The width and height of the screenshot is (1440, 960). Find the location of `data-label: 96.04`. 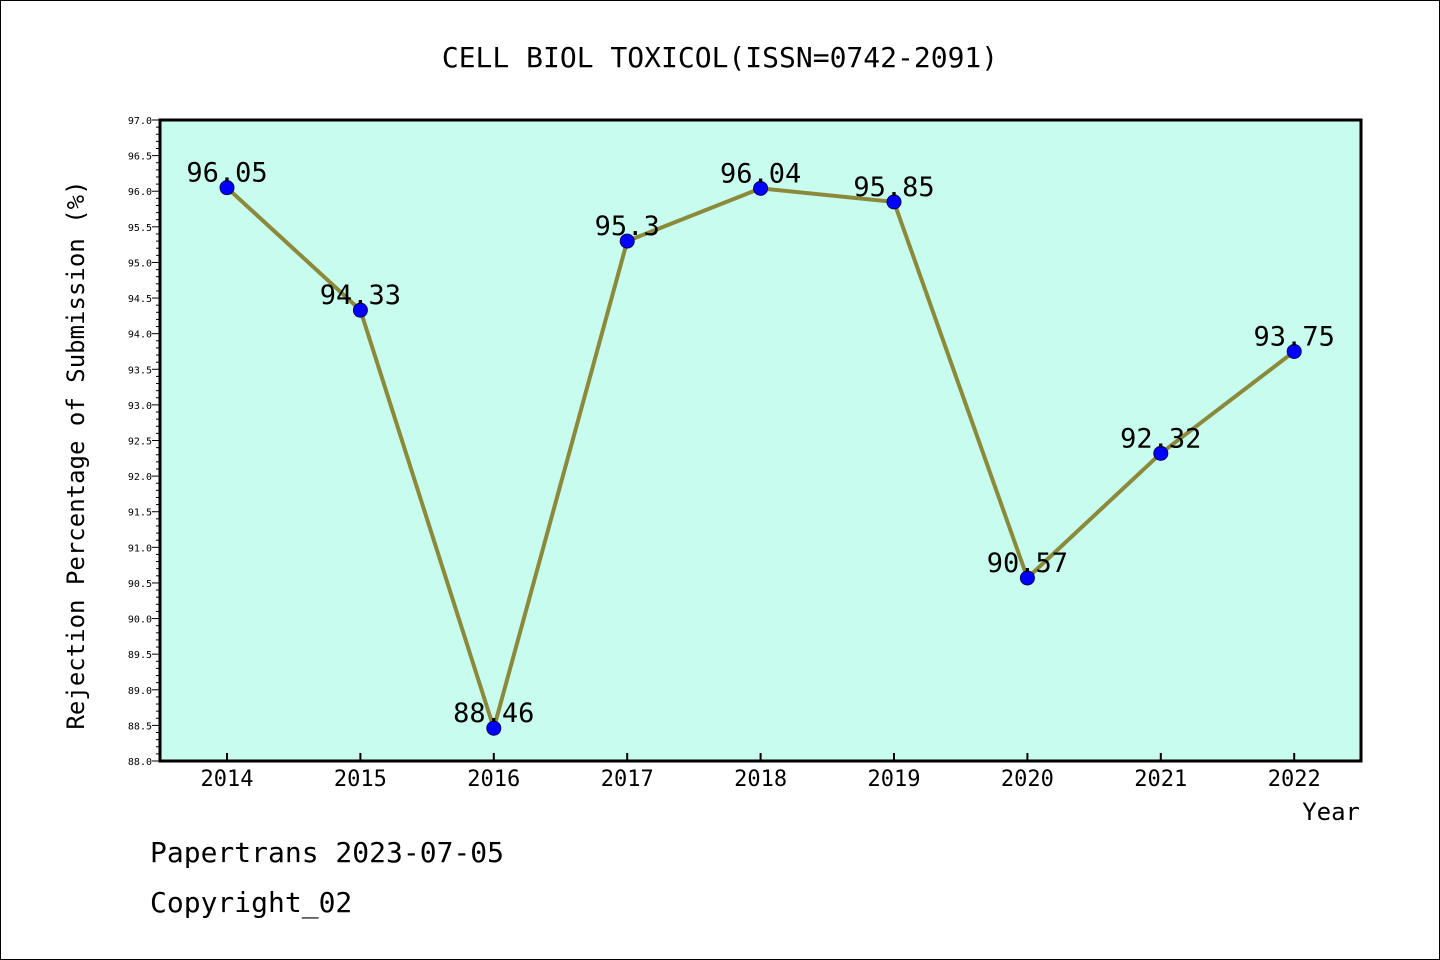

data-label: 96.04 is located at coordinates (760, 173).